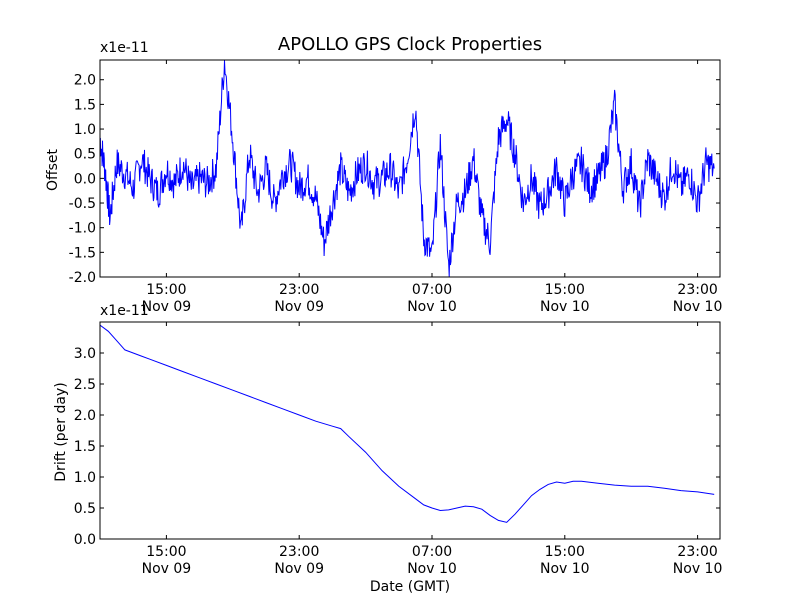 The width and height of the screenshot is (800, 600). Describe the element at coordinates (85, 416) in the screenshot. I see `drift-y-tick-label: 2.0` at that location.